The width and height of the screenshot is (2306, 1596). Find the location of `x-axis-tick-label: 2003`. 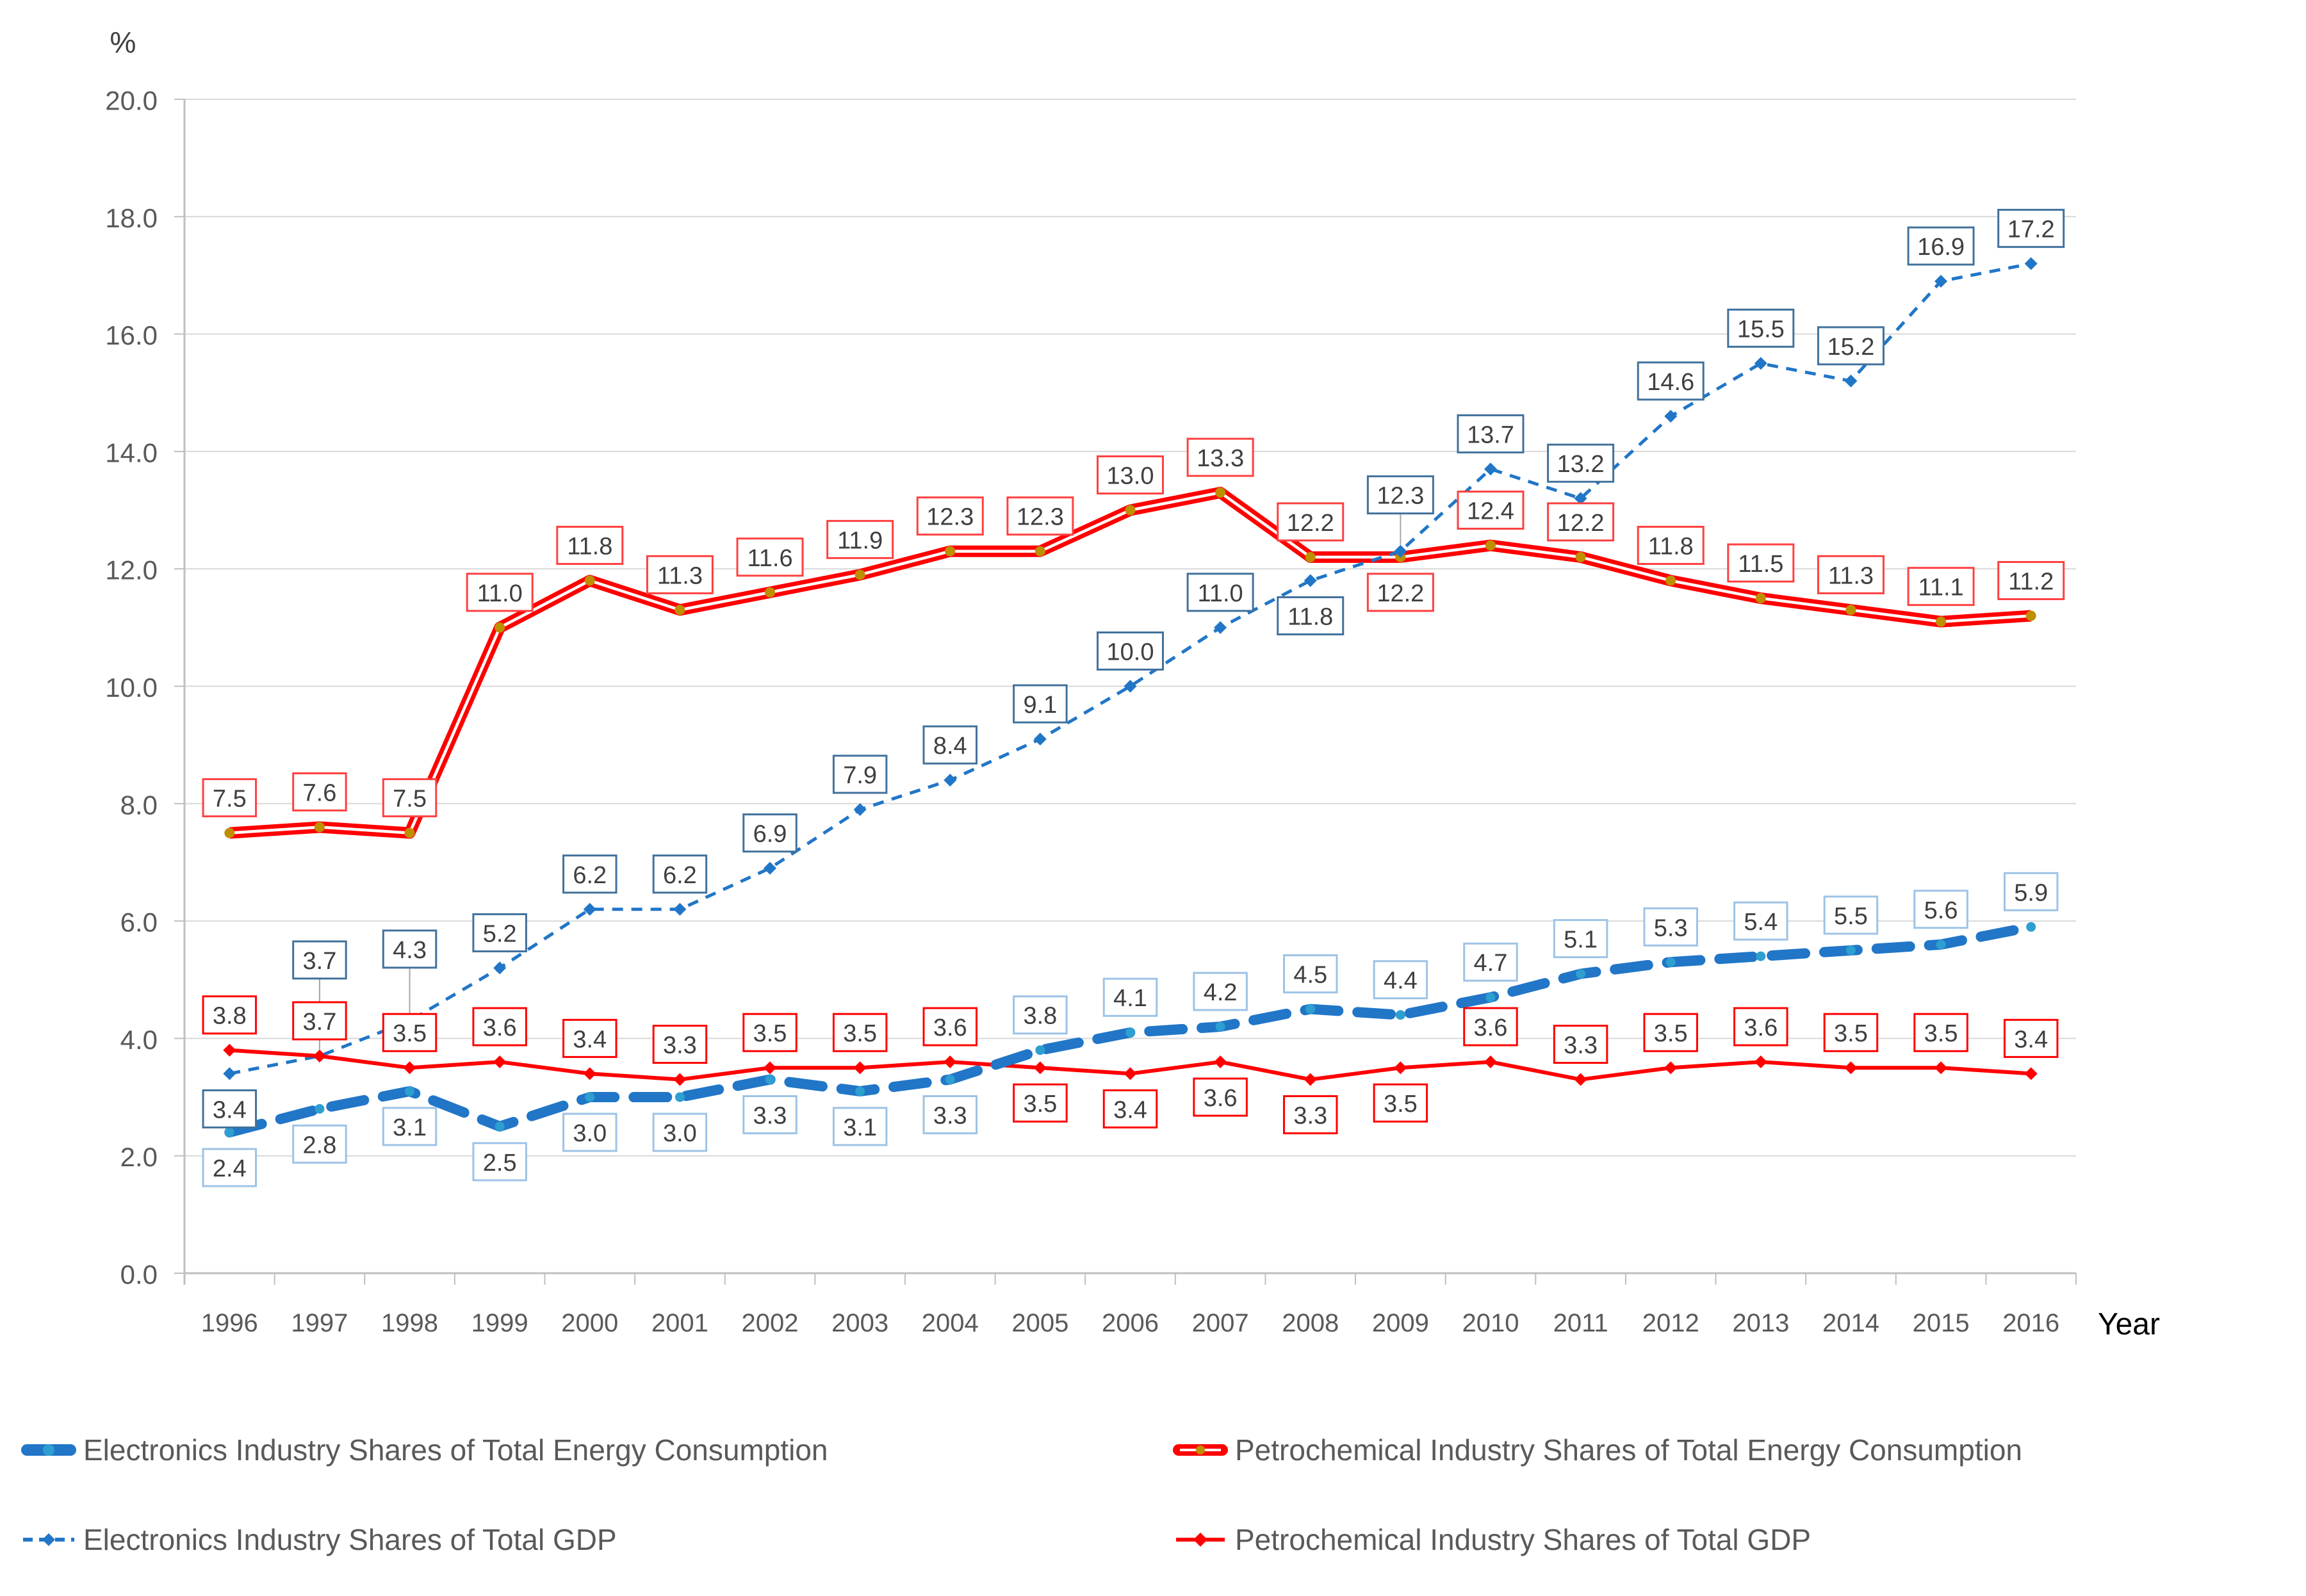

x-axis-tick-label: 2003 is located at coordinates (859, 1323).